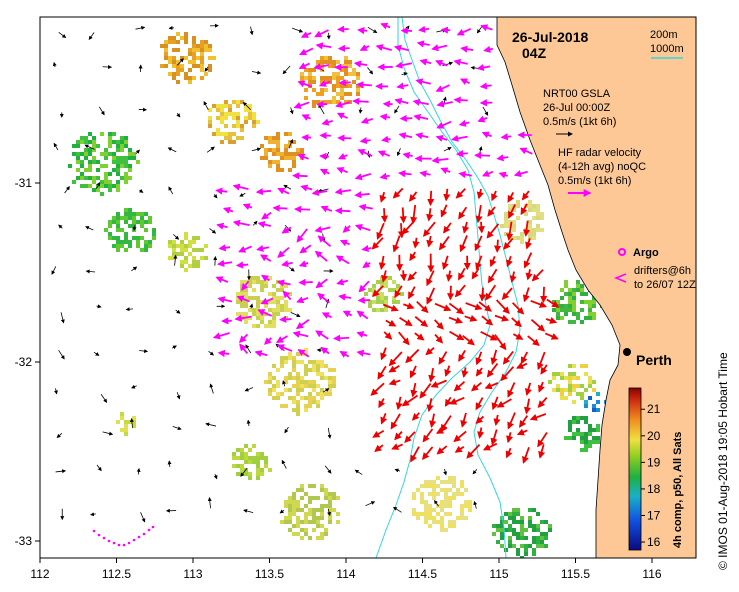 The image size is (739, 592). What do you see at coordinates (346, 569) in the screenshot?
I see `x-axis: 112 112.5 113 113.5 114 114.5 115 115.5 116` at bounding box center [346, 569].